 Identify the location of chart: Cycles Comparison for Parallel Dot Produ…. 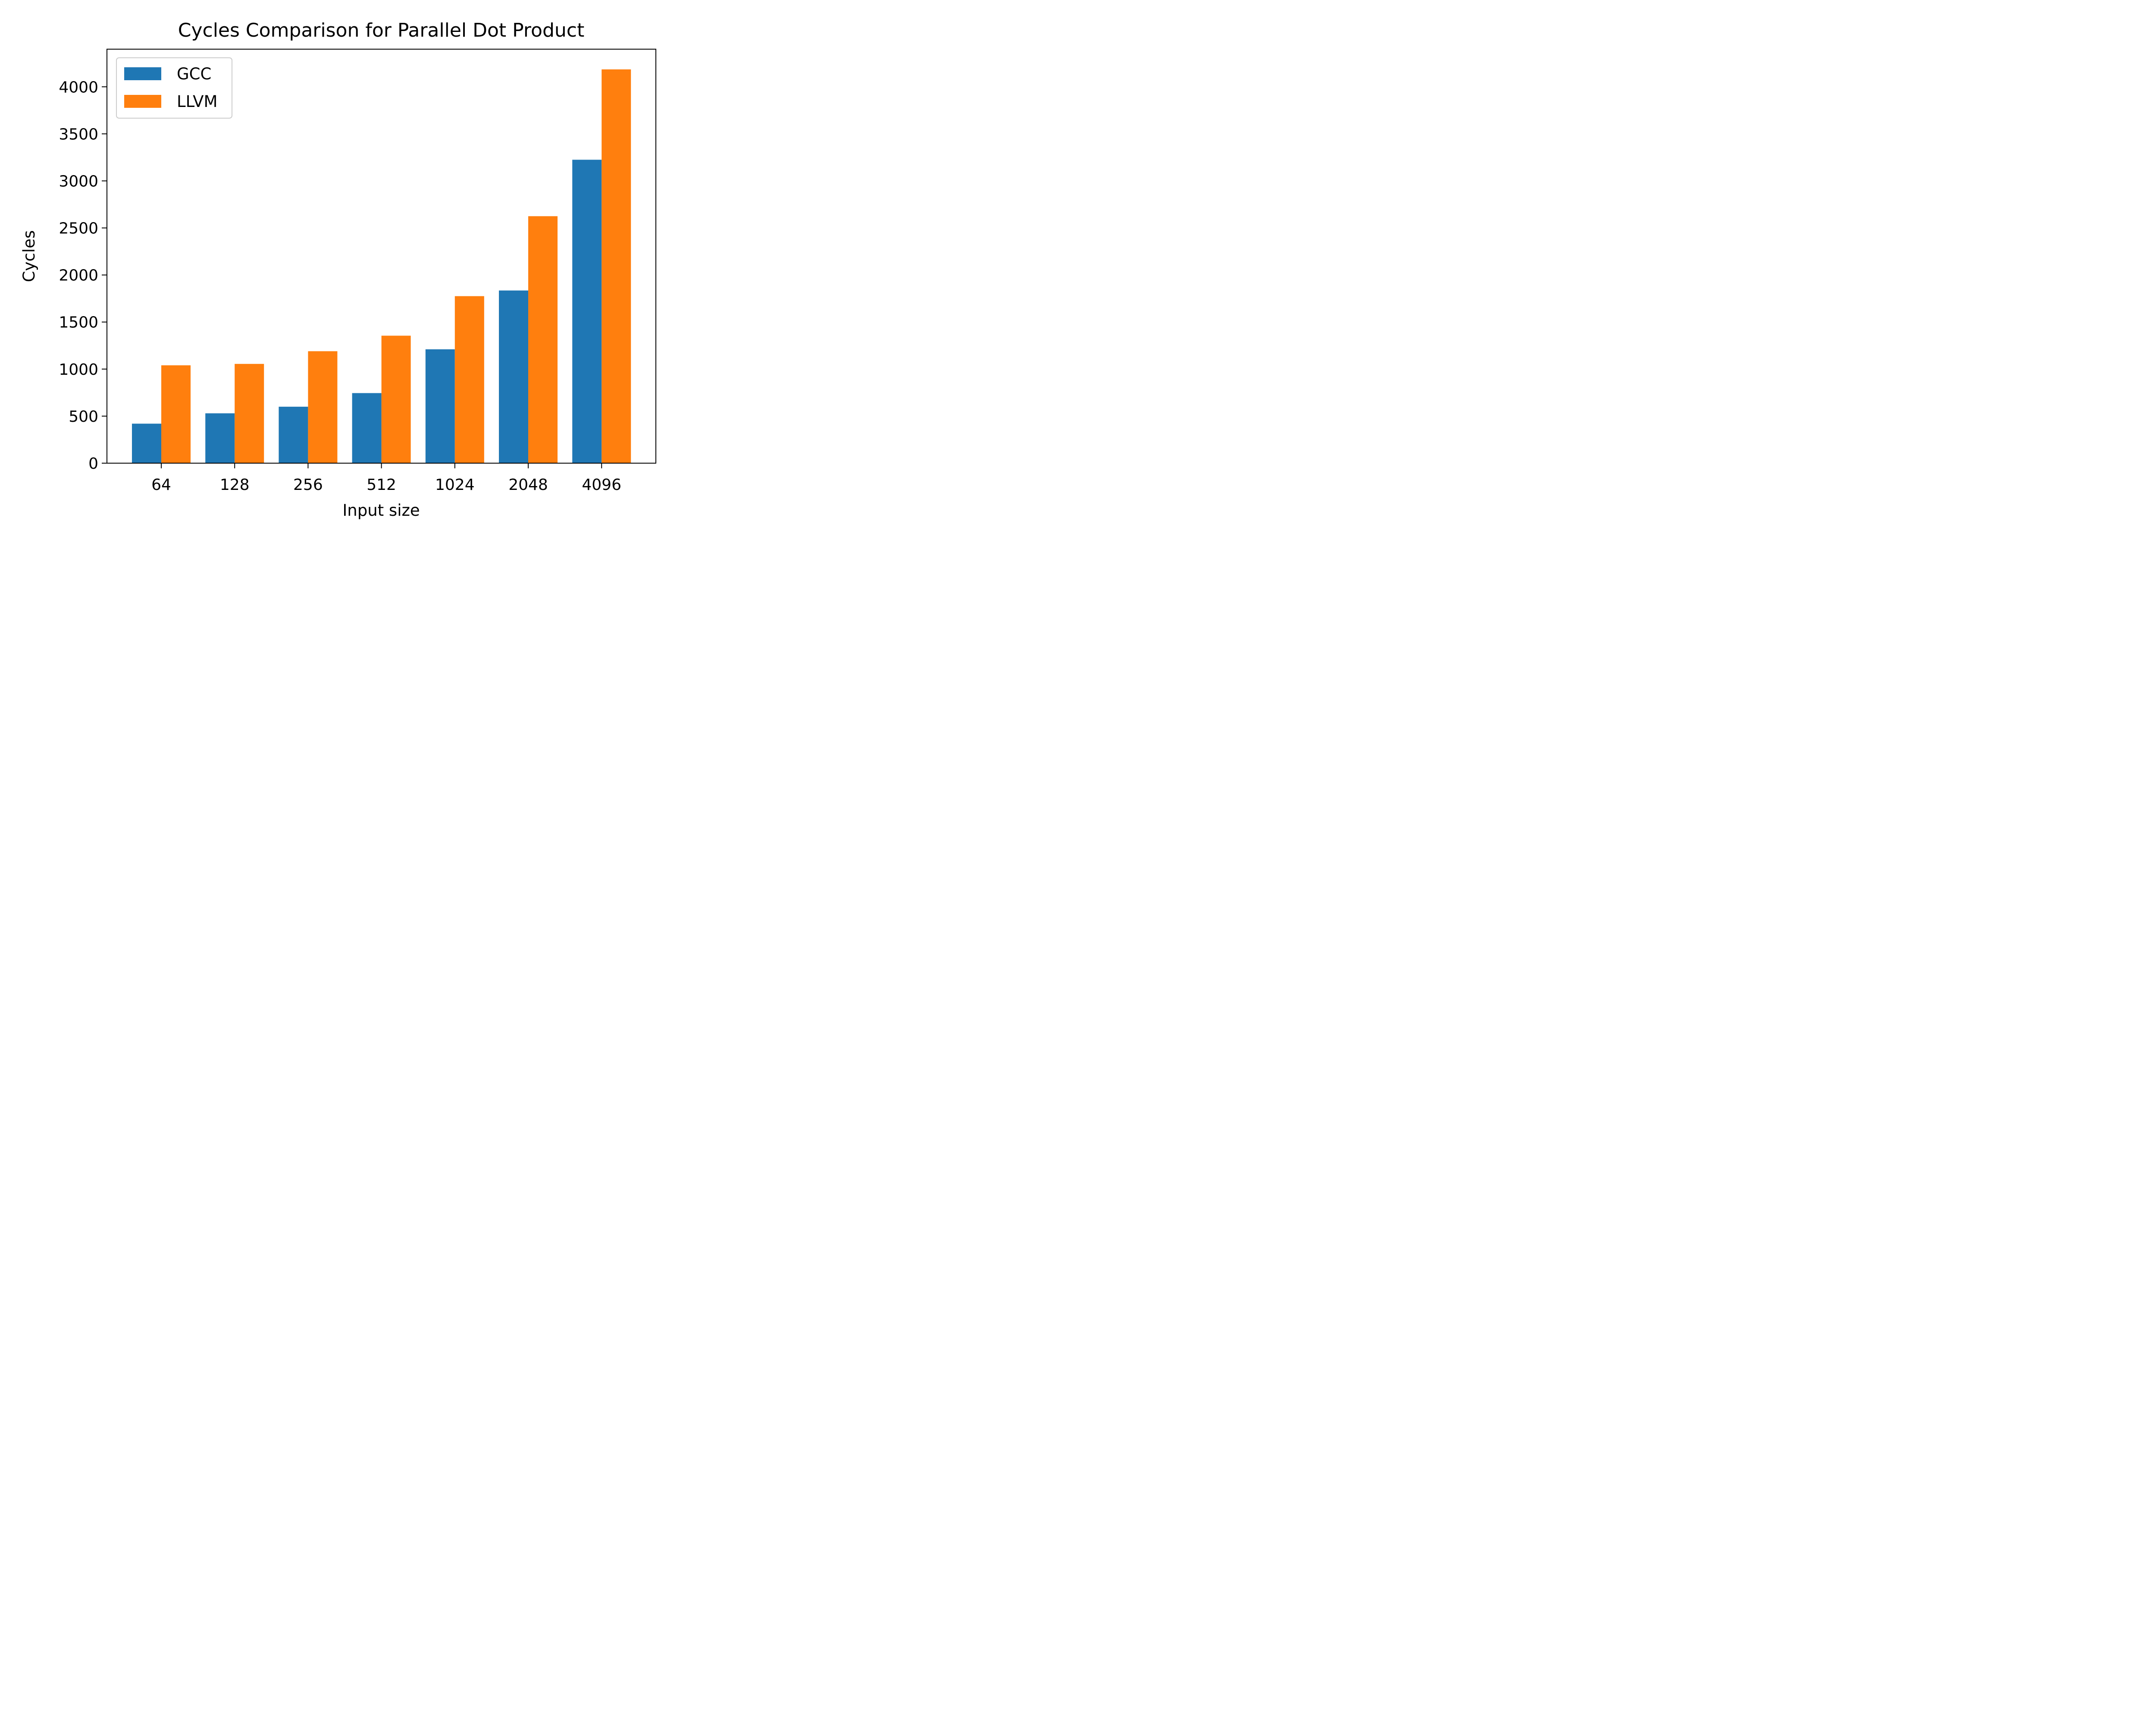
(337, 270).